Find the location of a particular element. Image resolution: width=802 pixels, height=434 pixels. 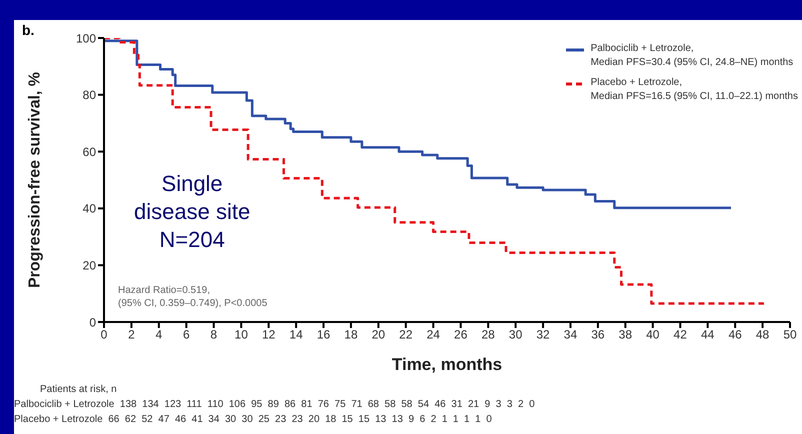

x-tick-label: 22 is located at coordinates (406, 335).